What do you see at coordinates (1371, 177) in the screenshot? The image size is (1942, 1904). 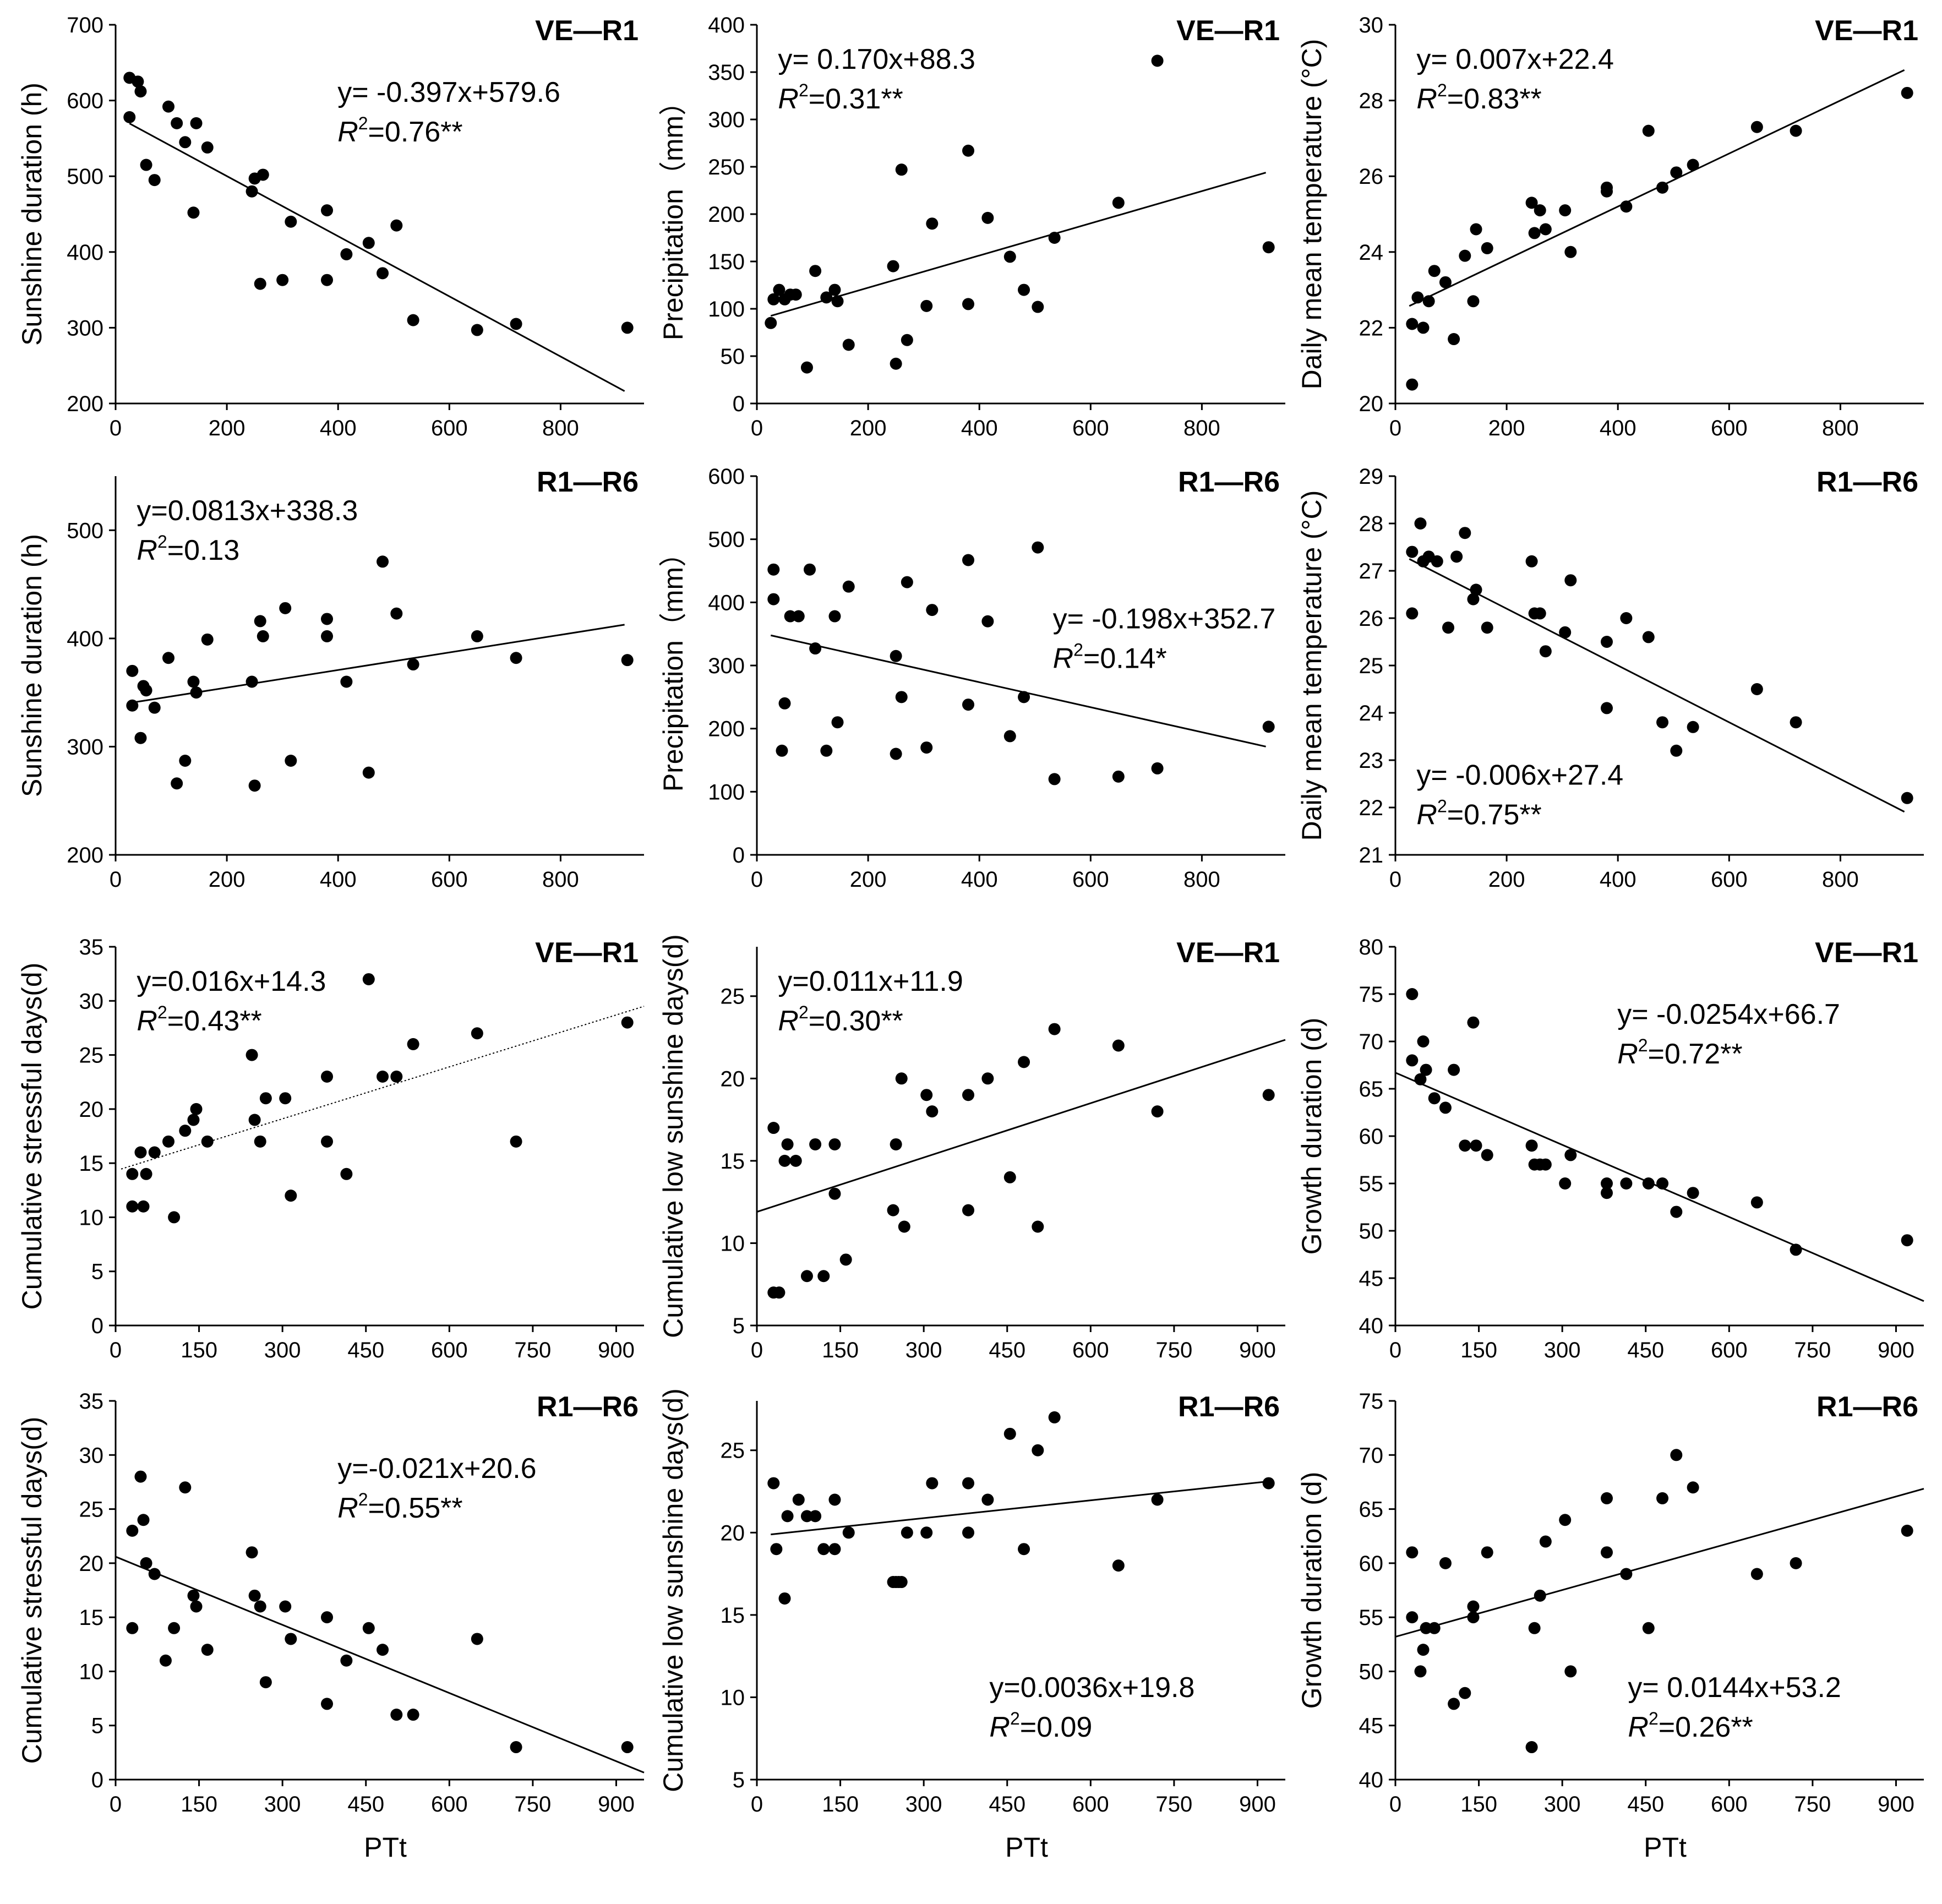 I see `y-tick-label: 26` at bounding box center [1371, 177].